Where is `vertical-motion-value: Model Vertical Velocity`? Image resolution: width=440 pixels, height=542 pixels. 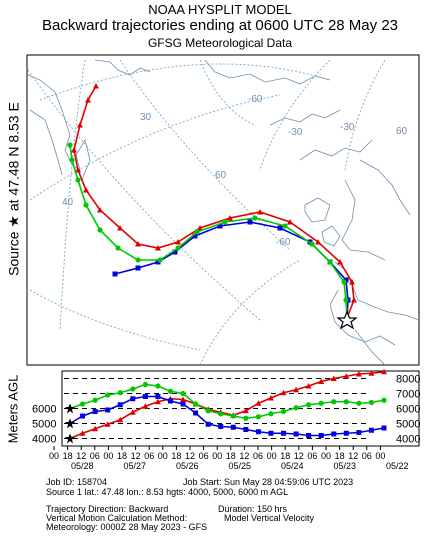
vertical-motion-value: Model Vertical Velocity is located at coordinates (269, 518).